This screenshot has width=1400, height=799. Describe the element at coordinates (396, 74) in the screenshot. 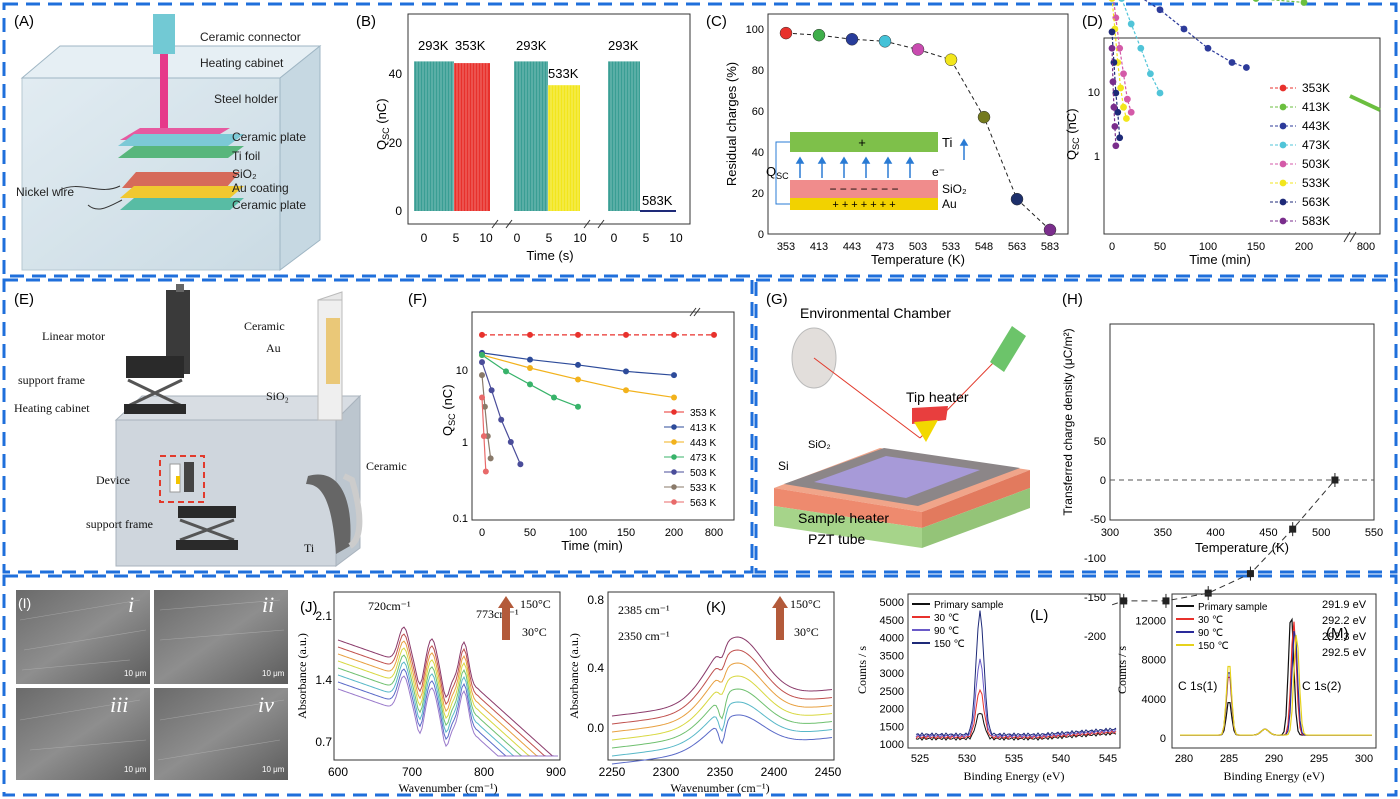

I see `panel-b-ytick-40: 40` at that location.